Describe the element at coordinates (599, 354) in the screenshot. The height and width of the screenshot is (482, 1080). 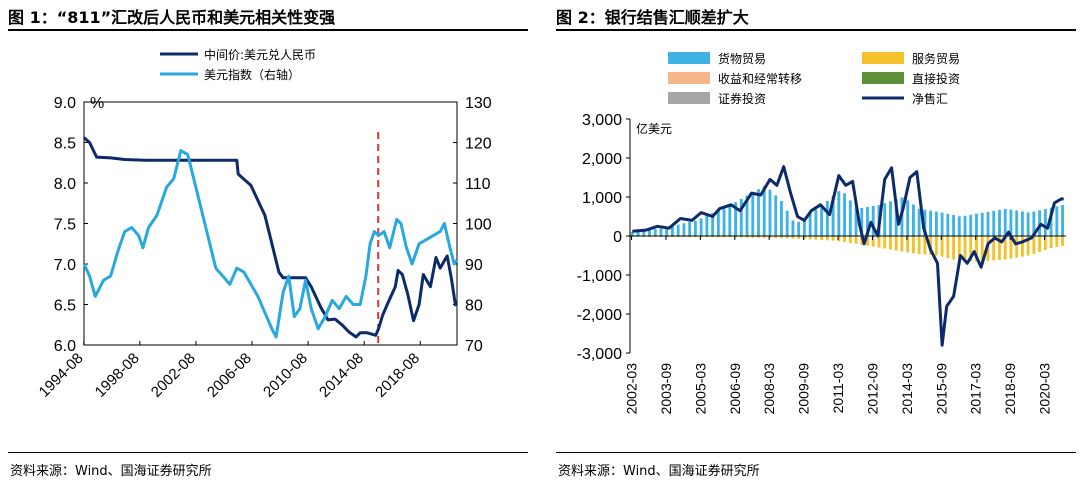
I see `y-axis-tick-label: -3,000` at that location.